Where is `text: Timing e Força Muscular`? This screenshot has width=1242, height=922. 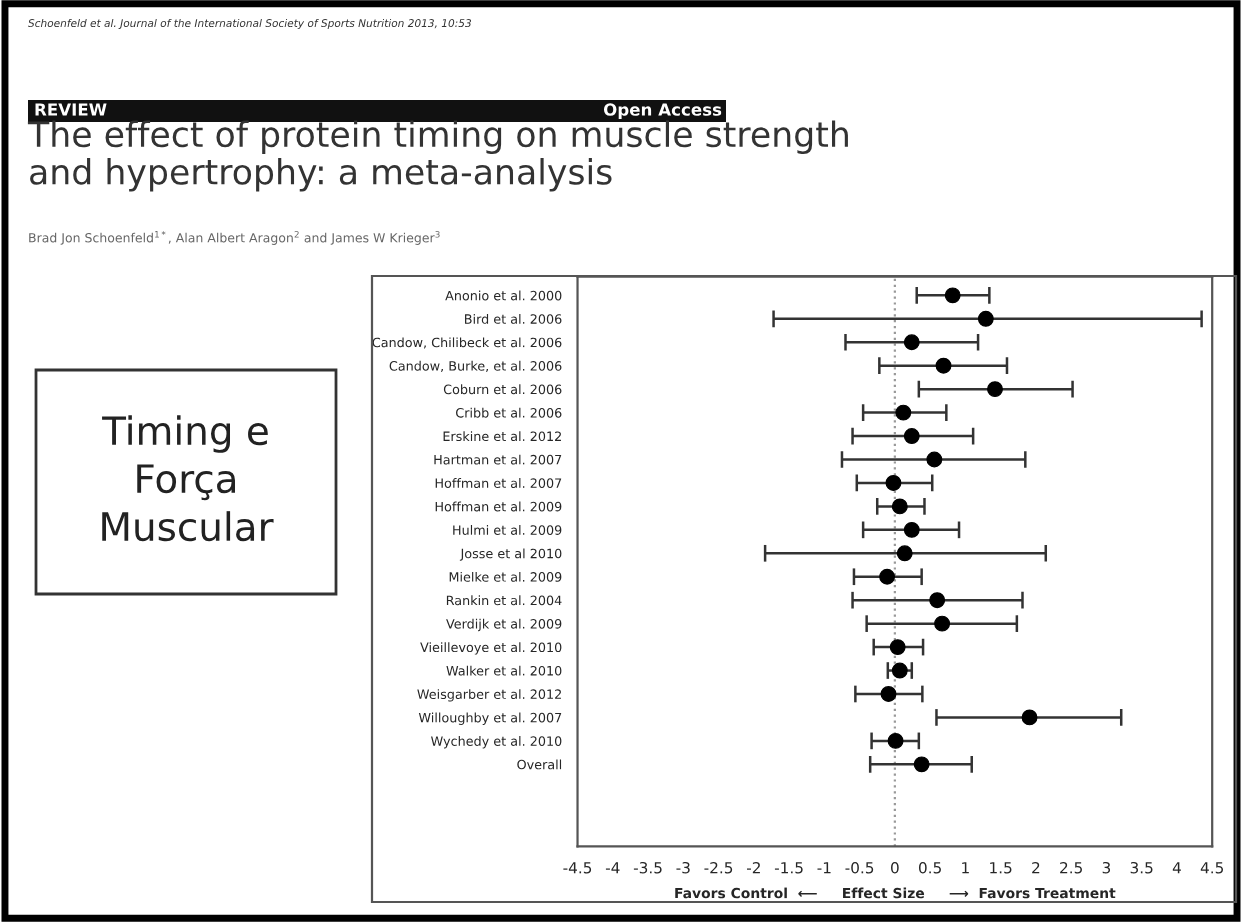
text: Timing e Força Muscular is located at coordinates (188, 478).